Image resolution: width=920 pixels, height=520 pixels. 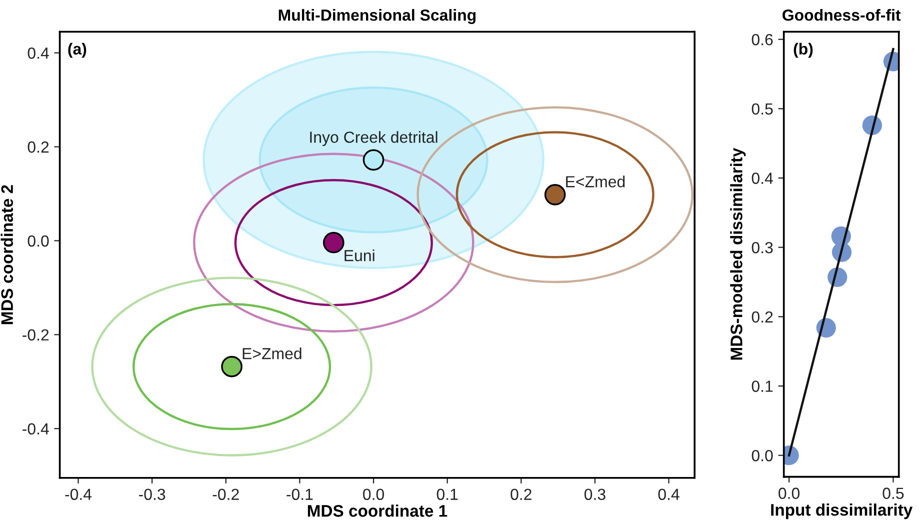 I want to click on series-label: Euni, so click(x=359, y=256).